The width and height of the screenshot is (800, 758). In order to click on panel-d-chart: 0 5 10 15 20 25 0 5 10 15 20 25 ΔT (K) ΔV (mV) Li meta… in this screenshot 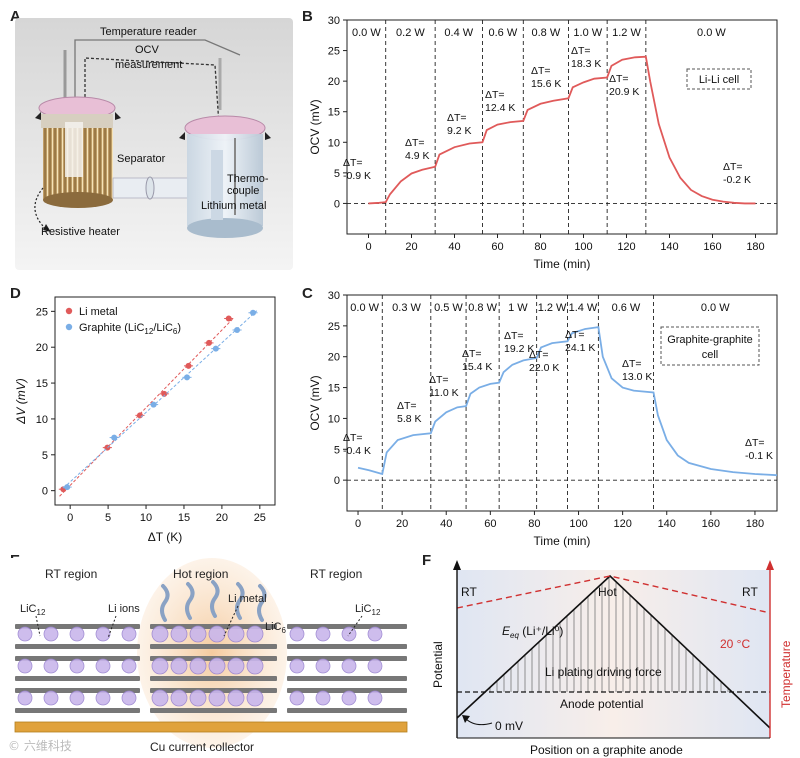, I will do `click(145, 420)`.